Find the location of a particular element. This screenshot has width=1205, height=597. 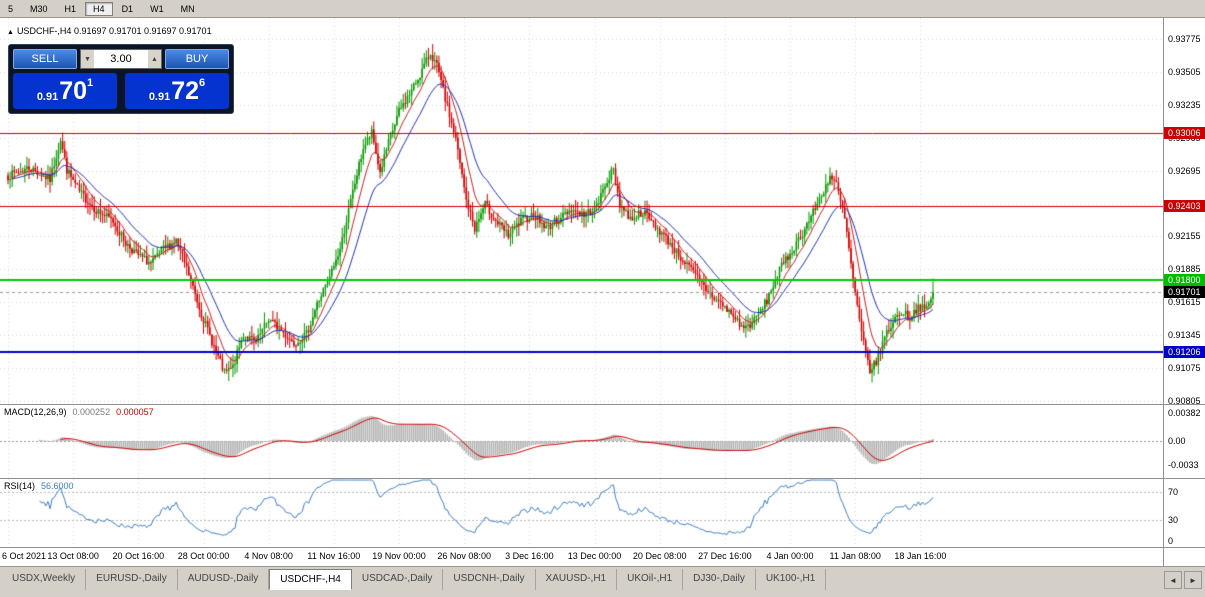

time-axis-label: 27 Dec 16:00 is located at coordinates (725, 556).